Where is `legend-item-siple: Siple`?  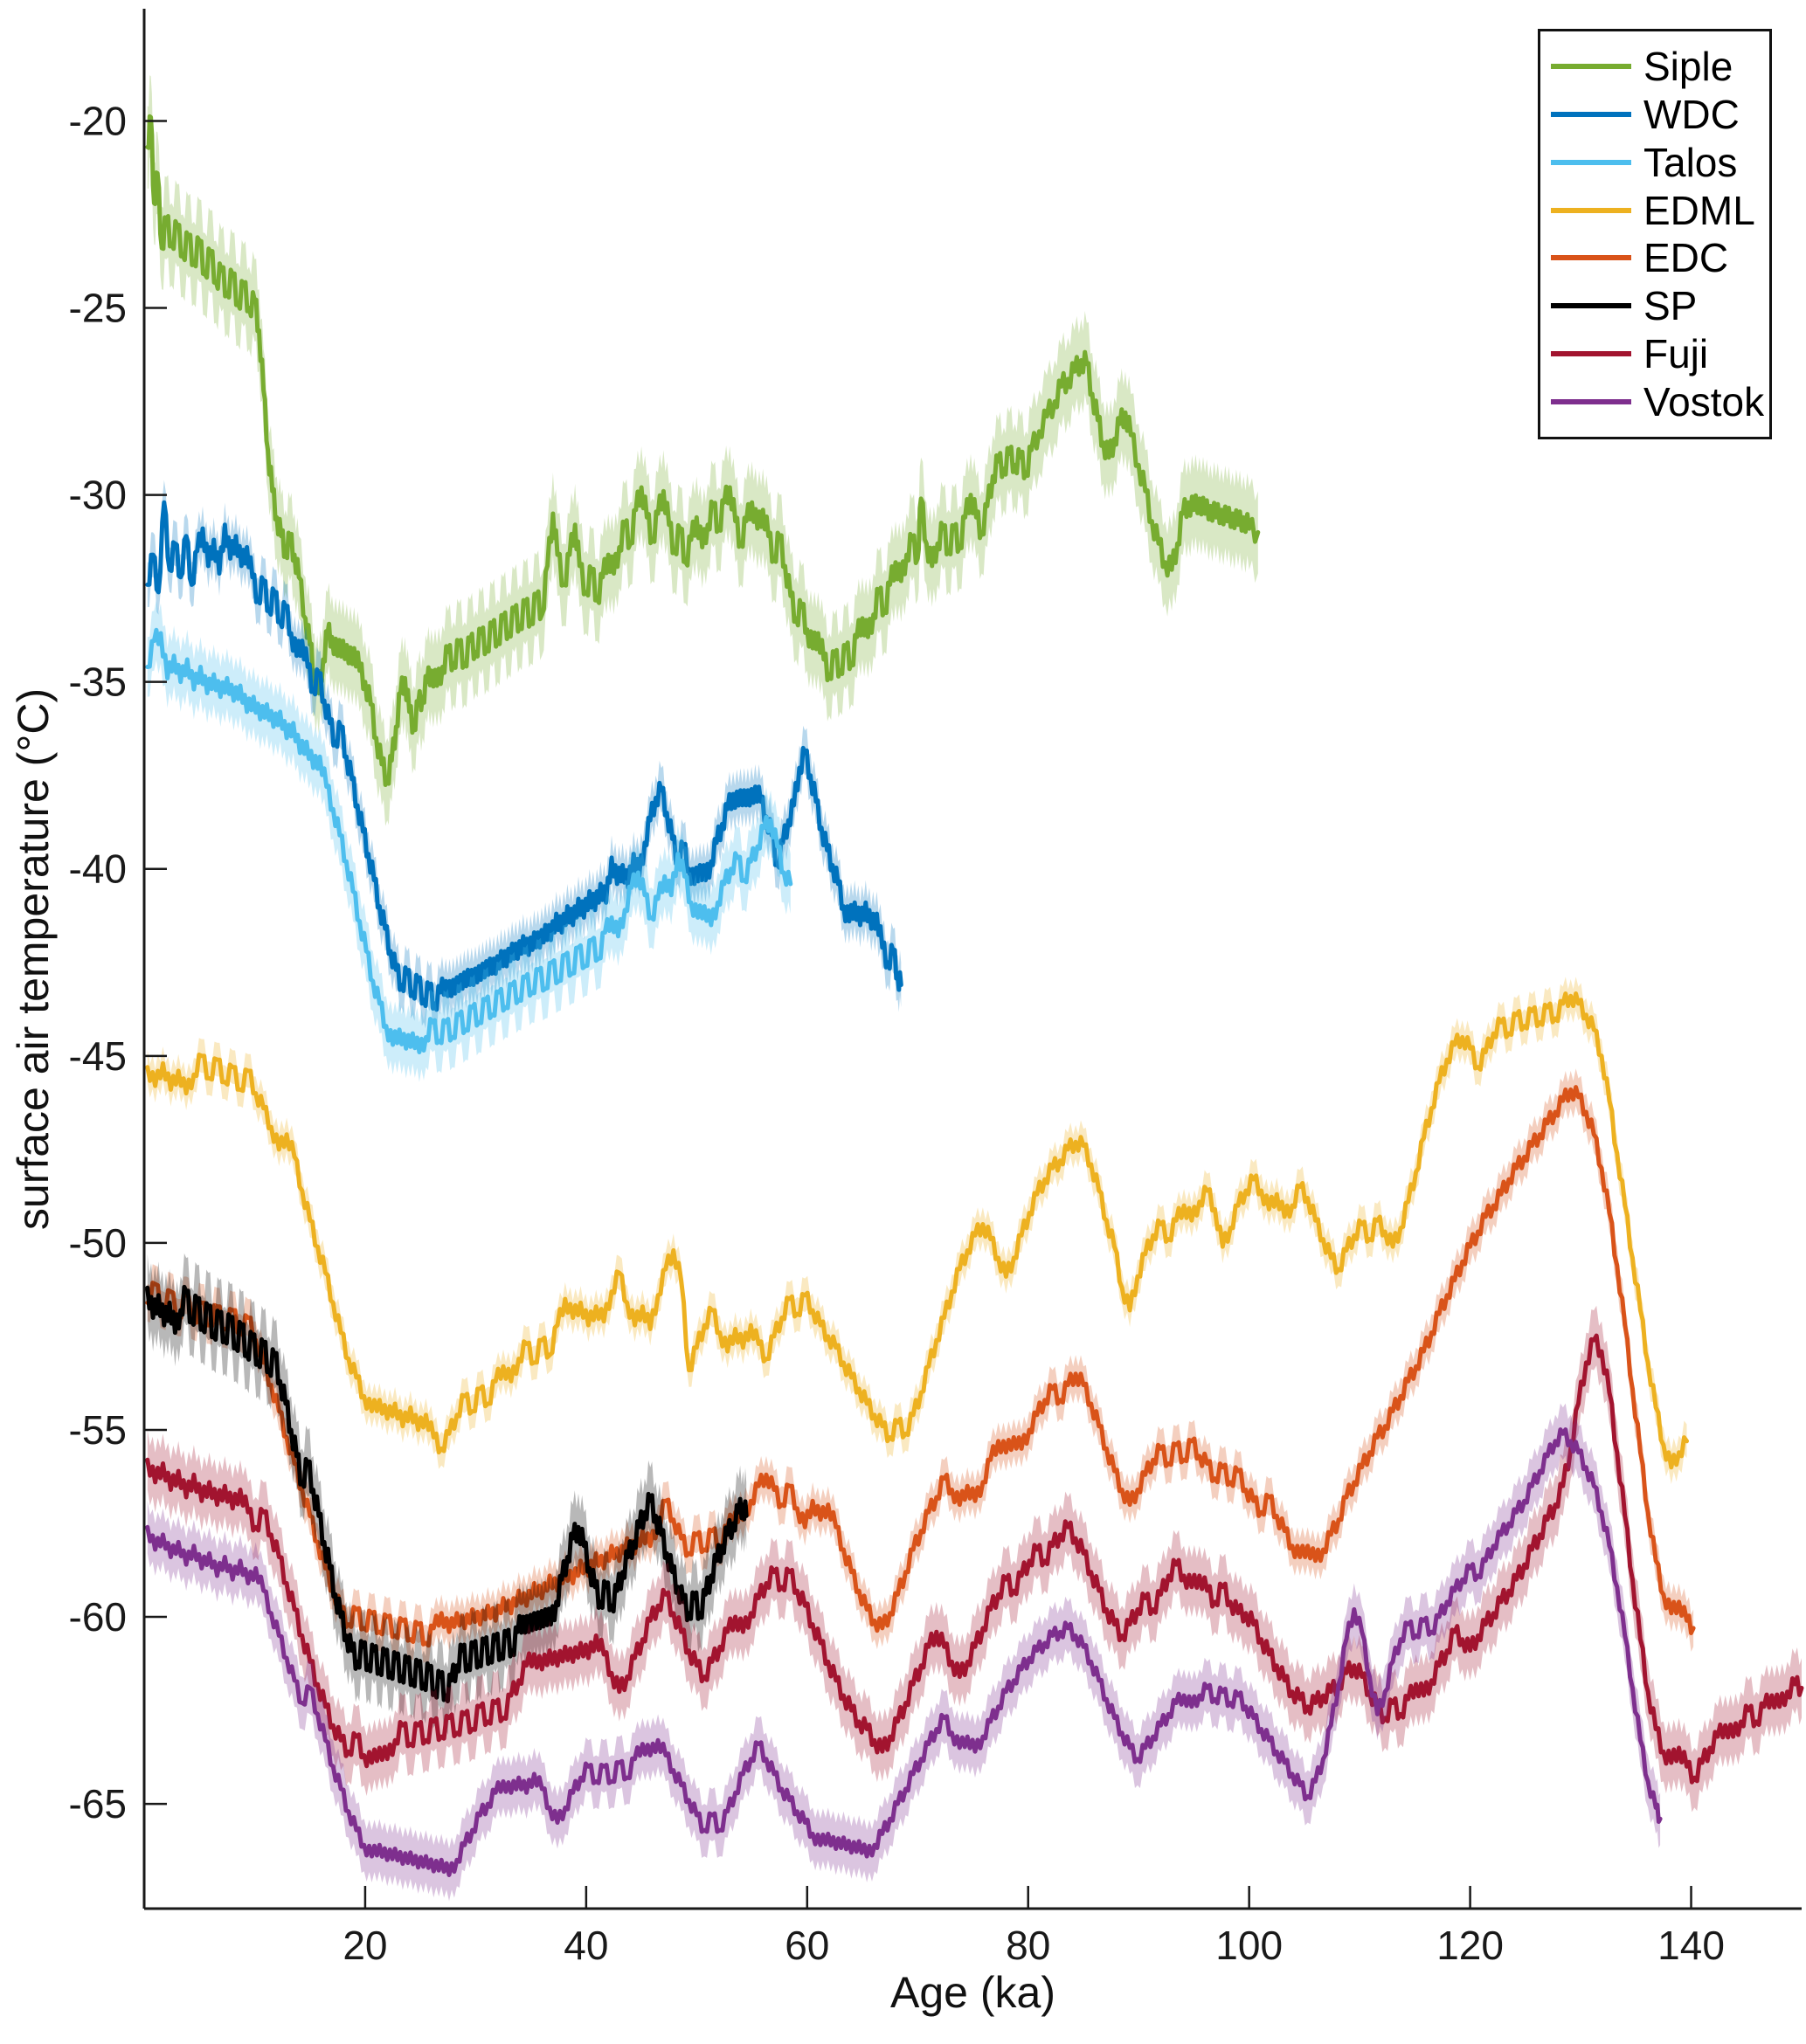
legend-item-siple: Siple is located at coordinates (1660, 66).